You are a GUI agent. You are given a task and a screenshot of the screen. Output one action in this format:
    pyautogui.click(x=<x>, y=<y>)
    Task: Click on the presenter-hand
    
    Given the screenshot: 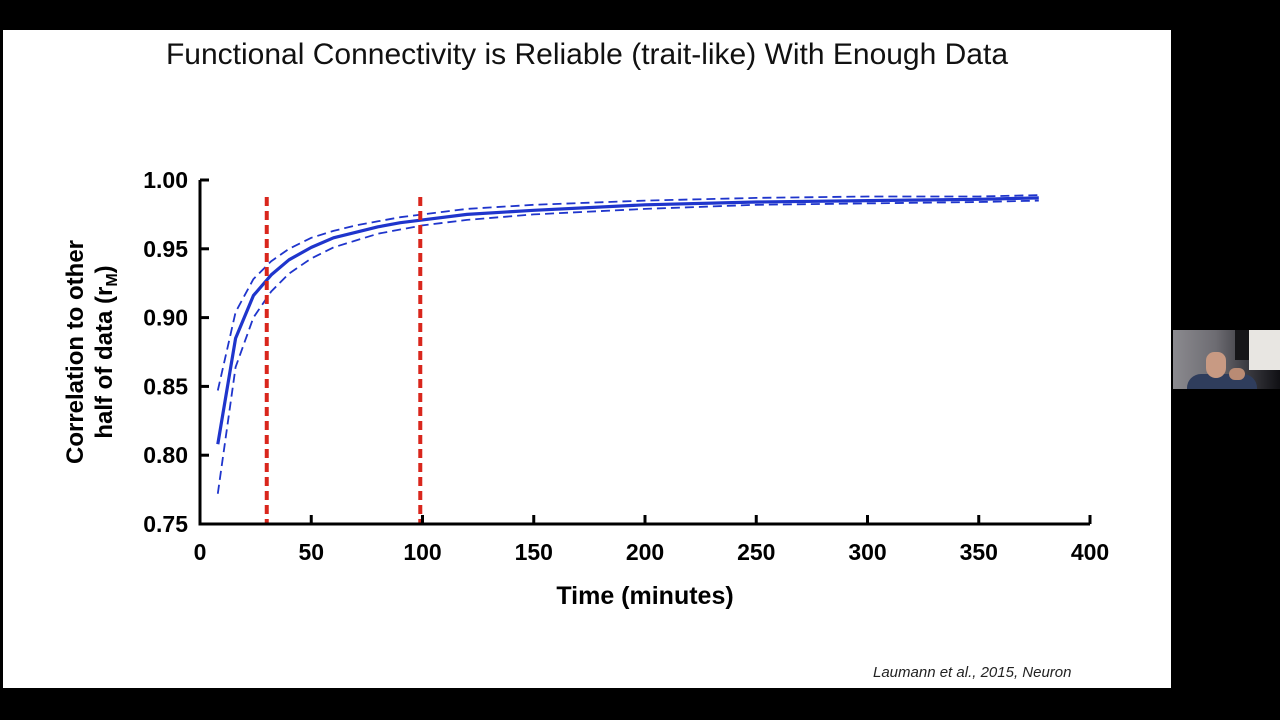 What is the action you would take?
    pyautogui.click(x=1237, y=374)
    